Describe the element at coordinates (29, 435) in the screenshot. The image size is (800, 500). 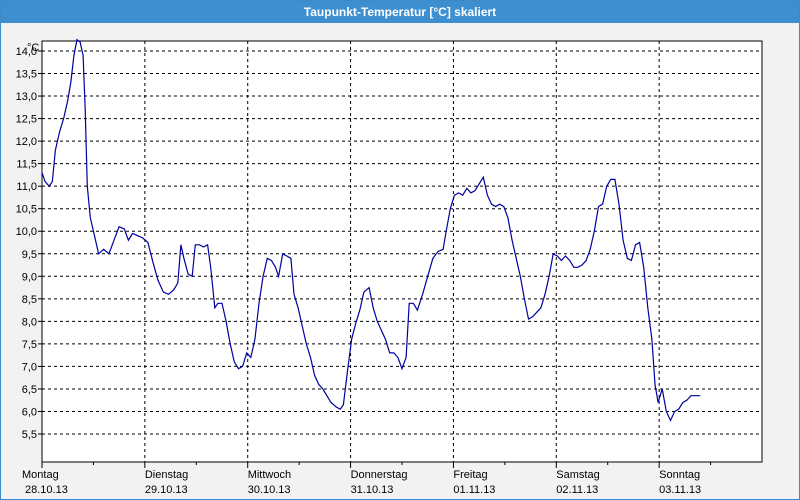
I see `y-tick-label: 5,5` at that location.